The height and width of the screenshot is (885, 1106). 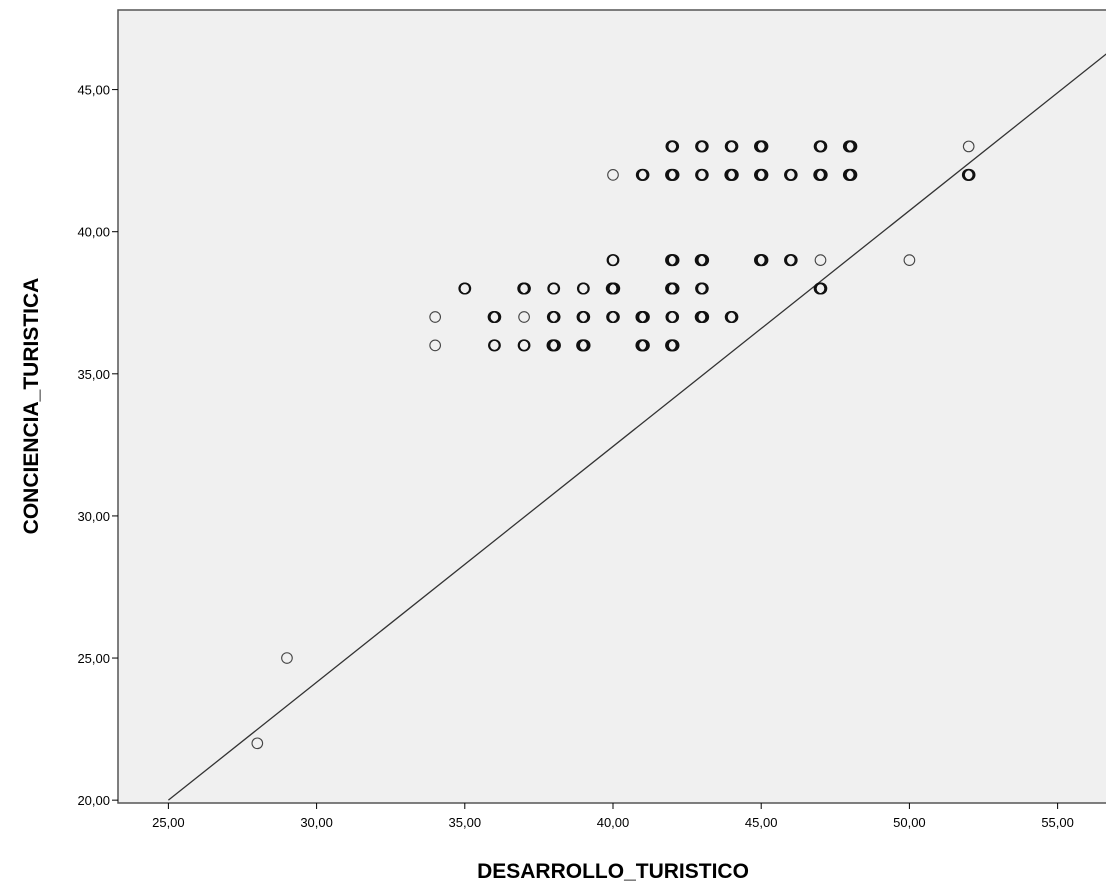 What do you see at coordinates (316, 822) in the screenshot?
I see `x-tick-label: 30,00` at bounding box center [316, 822].